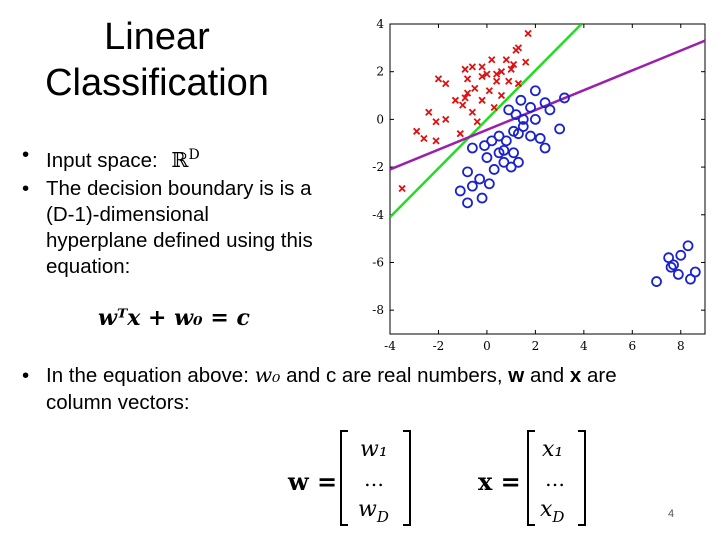 This screenshot has width=720, height=540. What do you see at coordinates (157, 60) in the screenshot?
I see `slide-title: Linear Classification` at bounding box center [157, 60].